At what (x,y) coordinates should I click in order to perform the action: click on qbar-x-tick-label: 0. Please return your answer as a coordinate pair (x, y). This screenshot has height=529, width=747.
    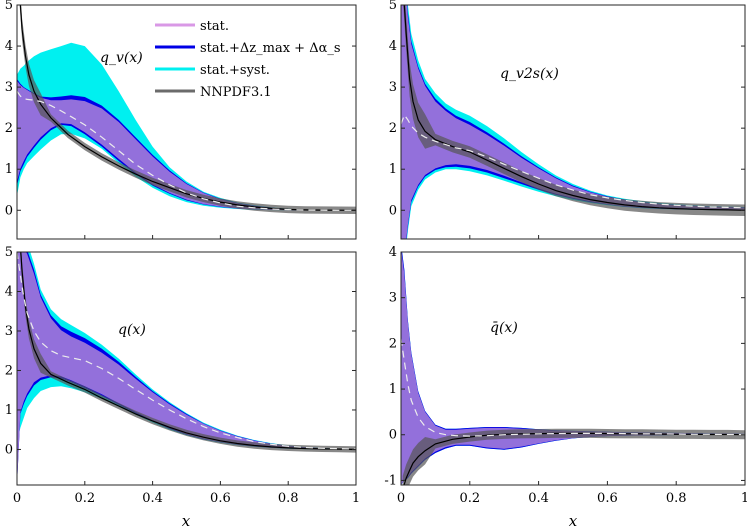
    Looking at the image, I should click on (401, 498).